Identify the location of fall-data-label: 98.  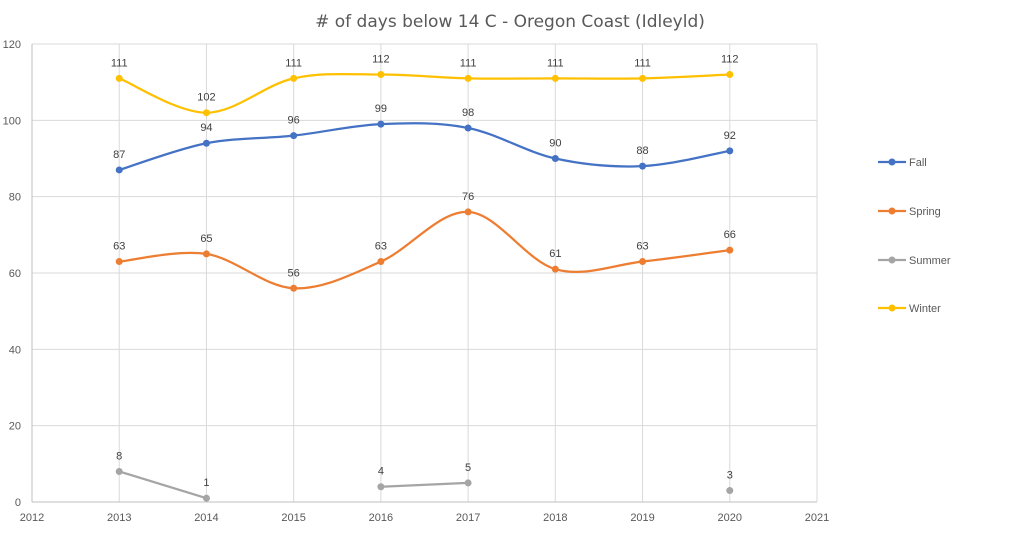
(468, 113).